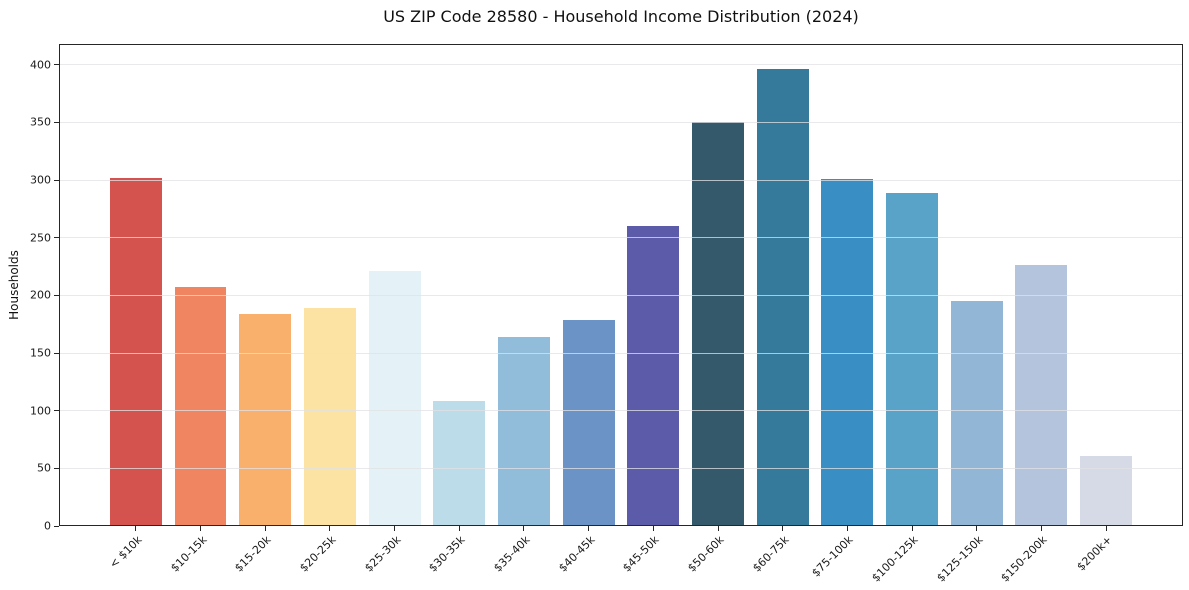 The width and height of the screenshot is (1189, 590). I want to click on y-axis-label: Households, so click(14, 285).